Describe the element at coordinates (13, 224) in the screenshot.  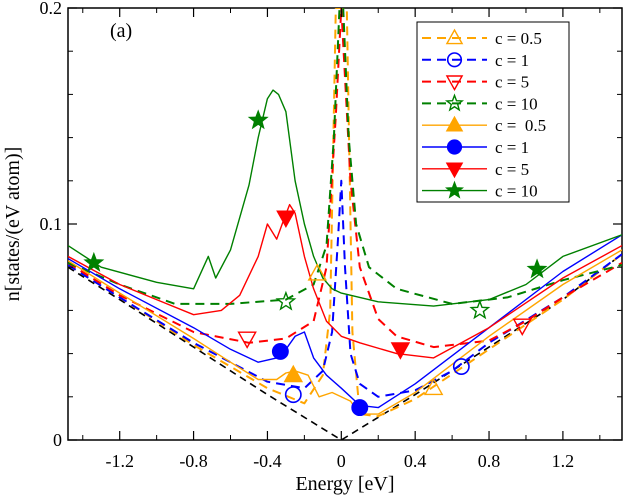
I see `y-axis-label: n[states/(eV atom)]` at that location.